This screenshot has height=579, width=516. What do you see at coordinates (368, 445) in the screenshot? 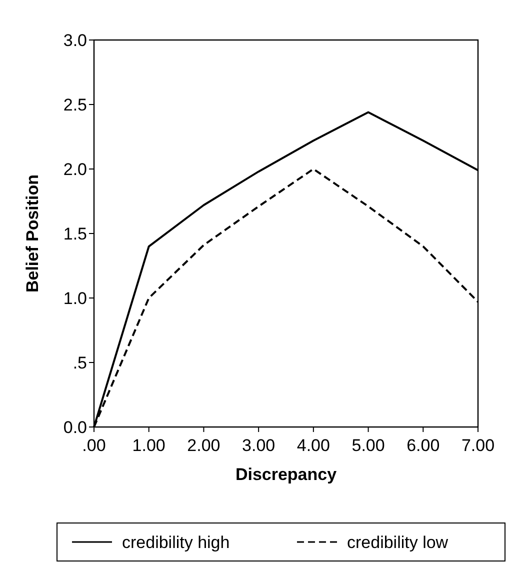
I see `x-tick-label: 5.00` at bounding box center [368, 445].